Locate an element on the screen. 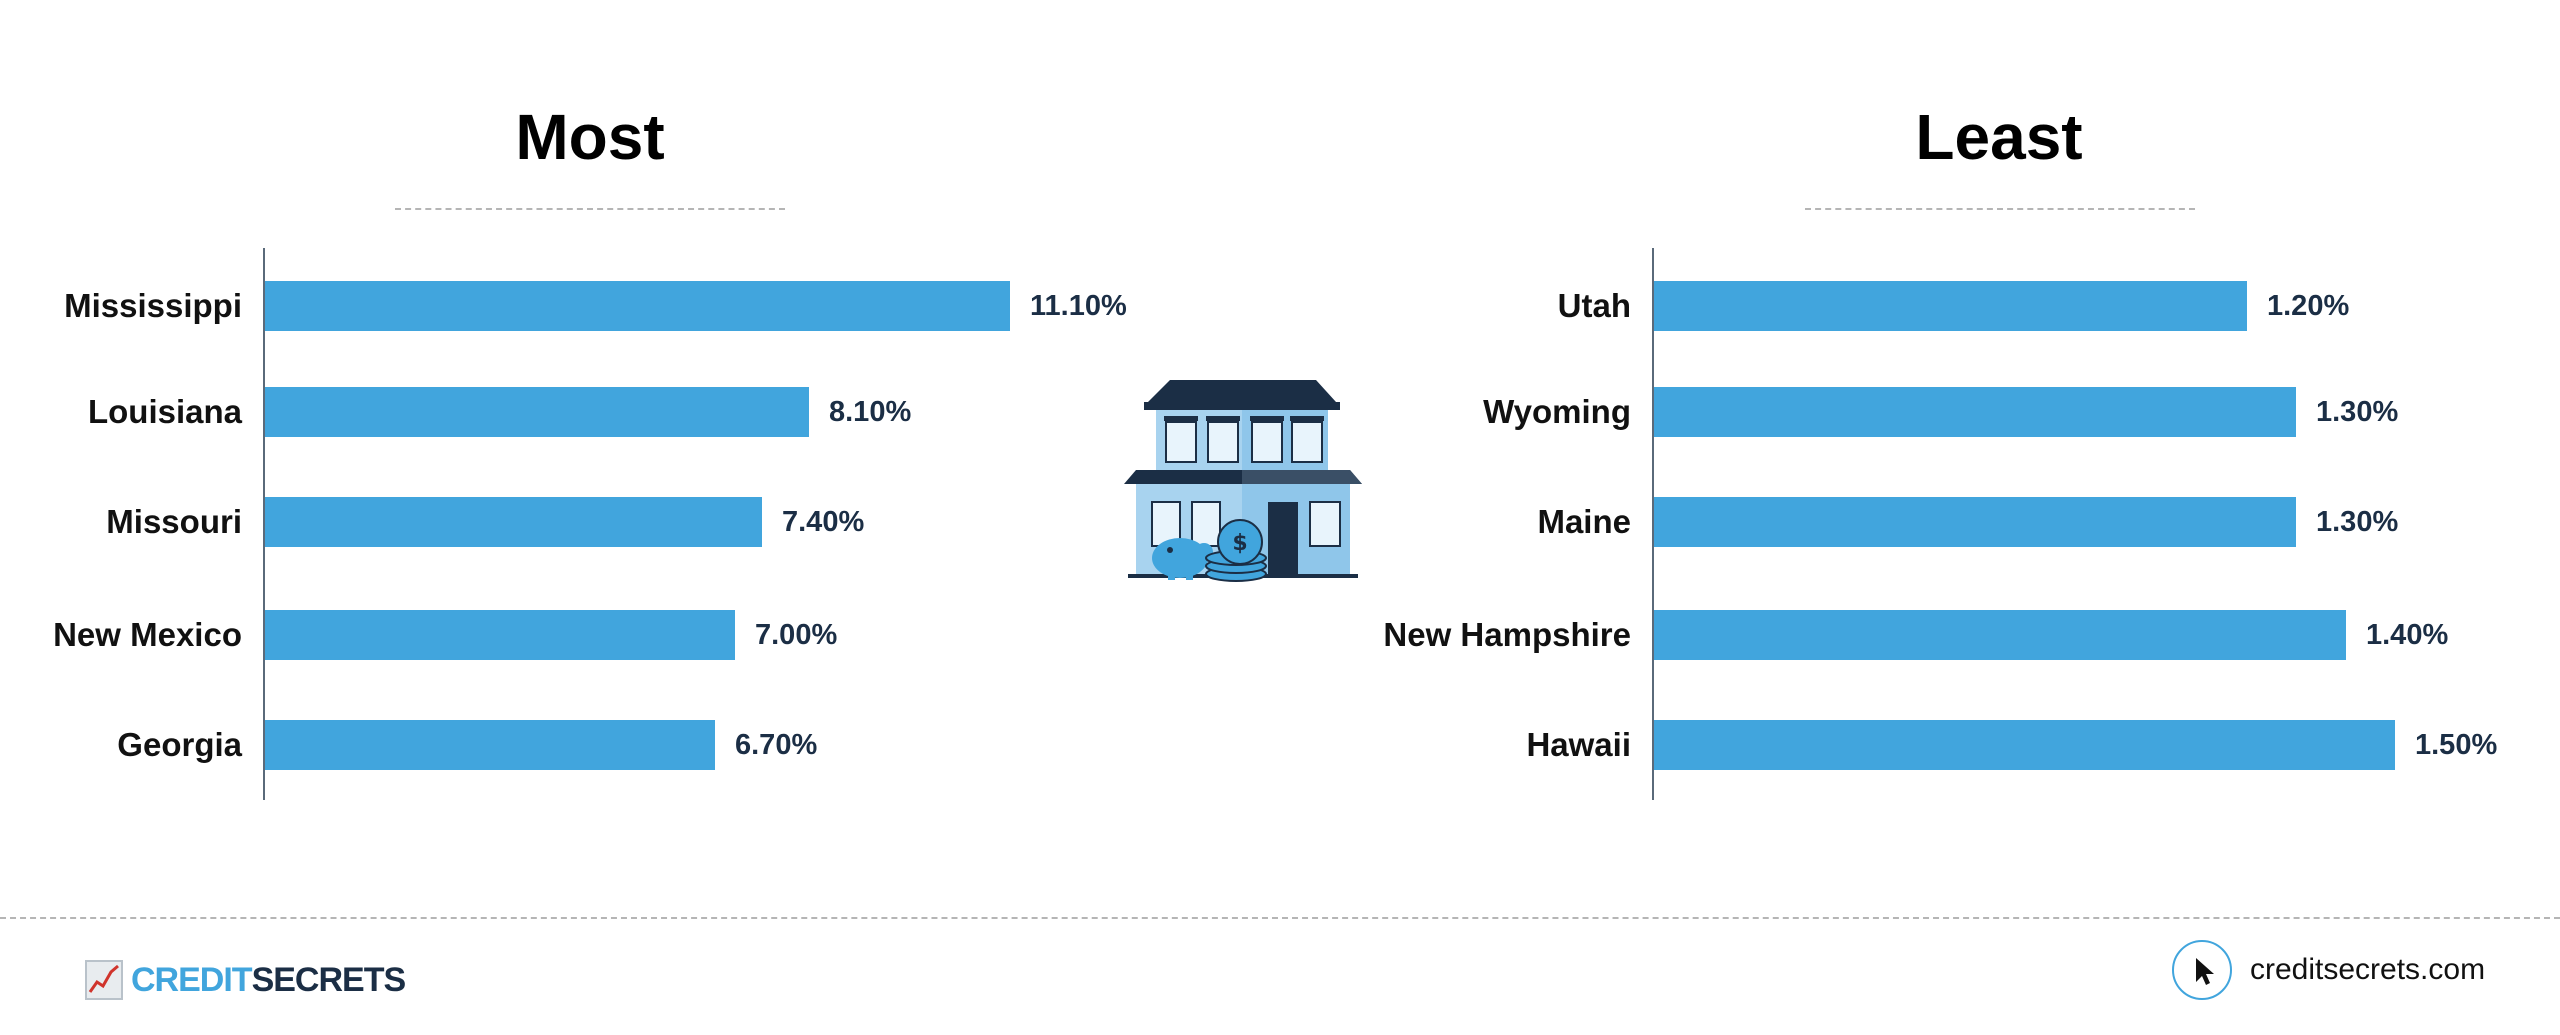  cursor-arrow-icon is located at coordinates (2202, 970).